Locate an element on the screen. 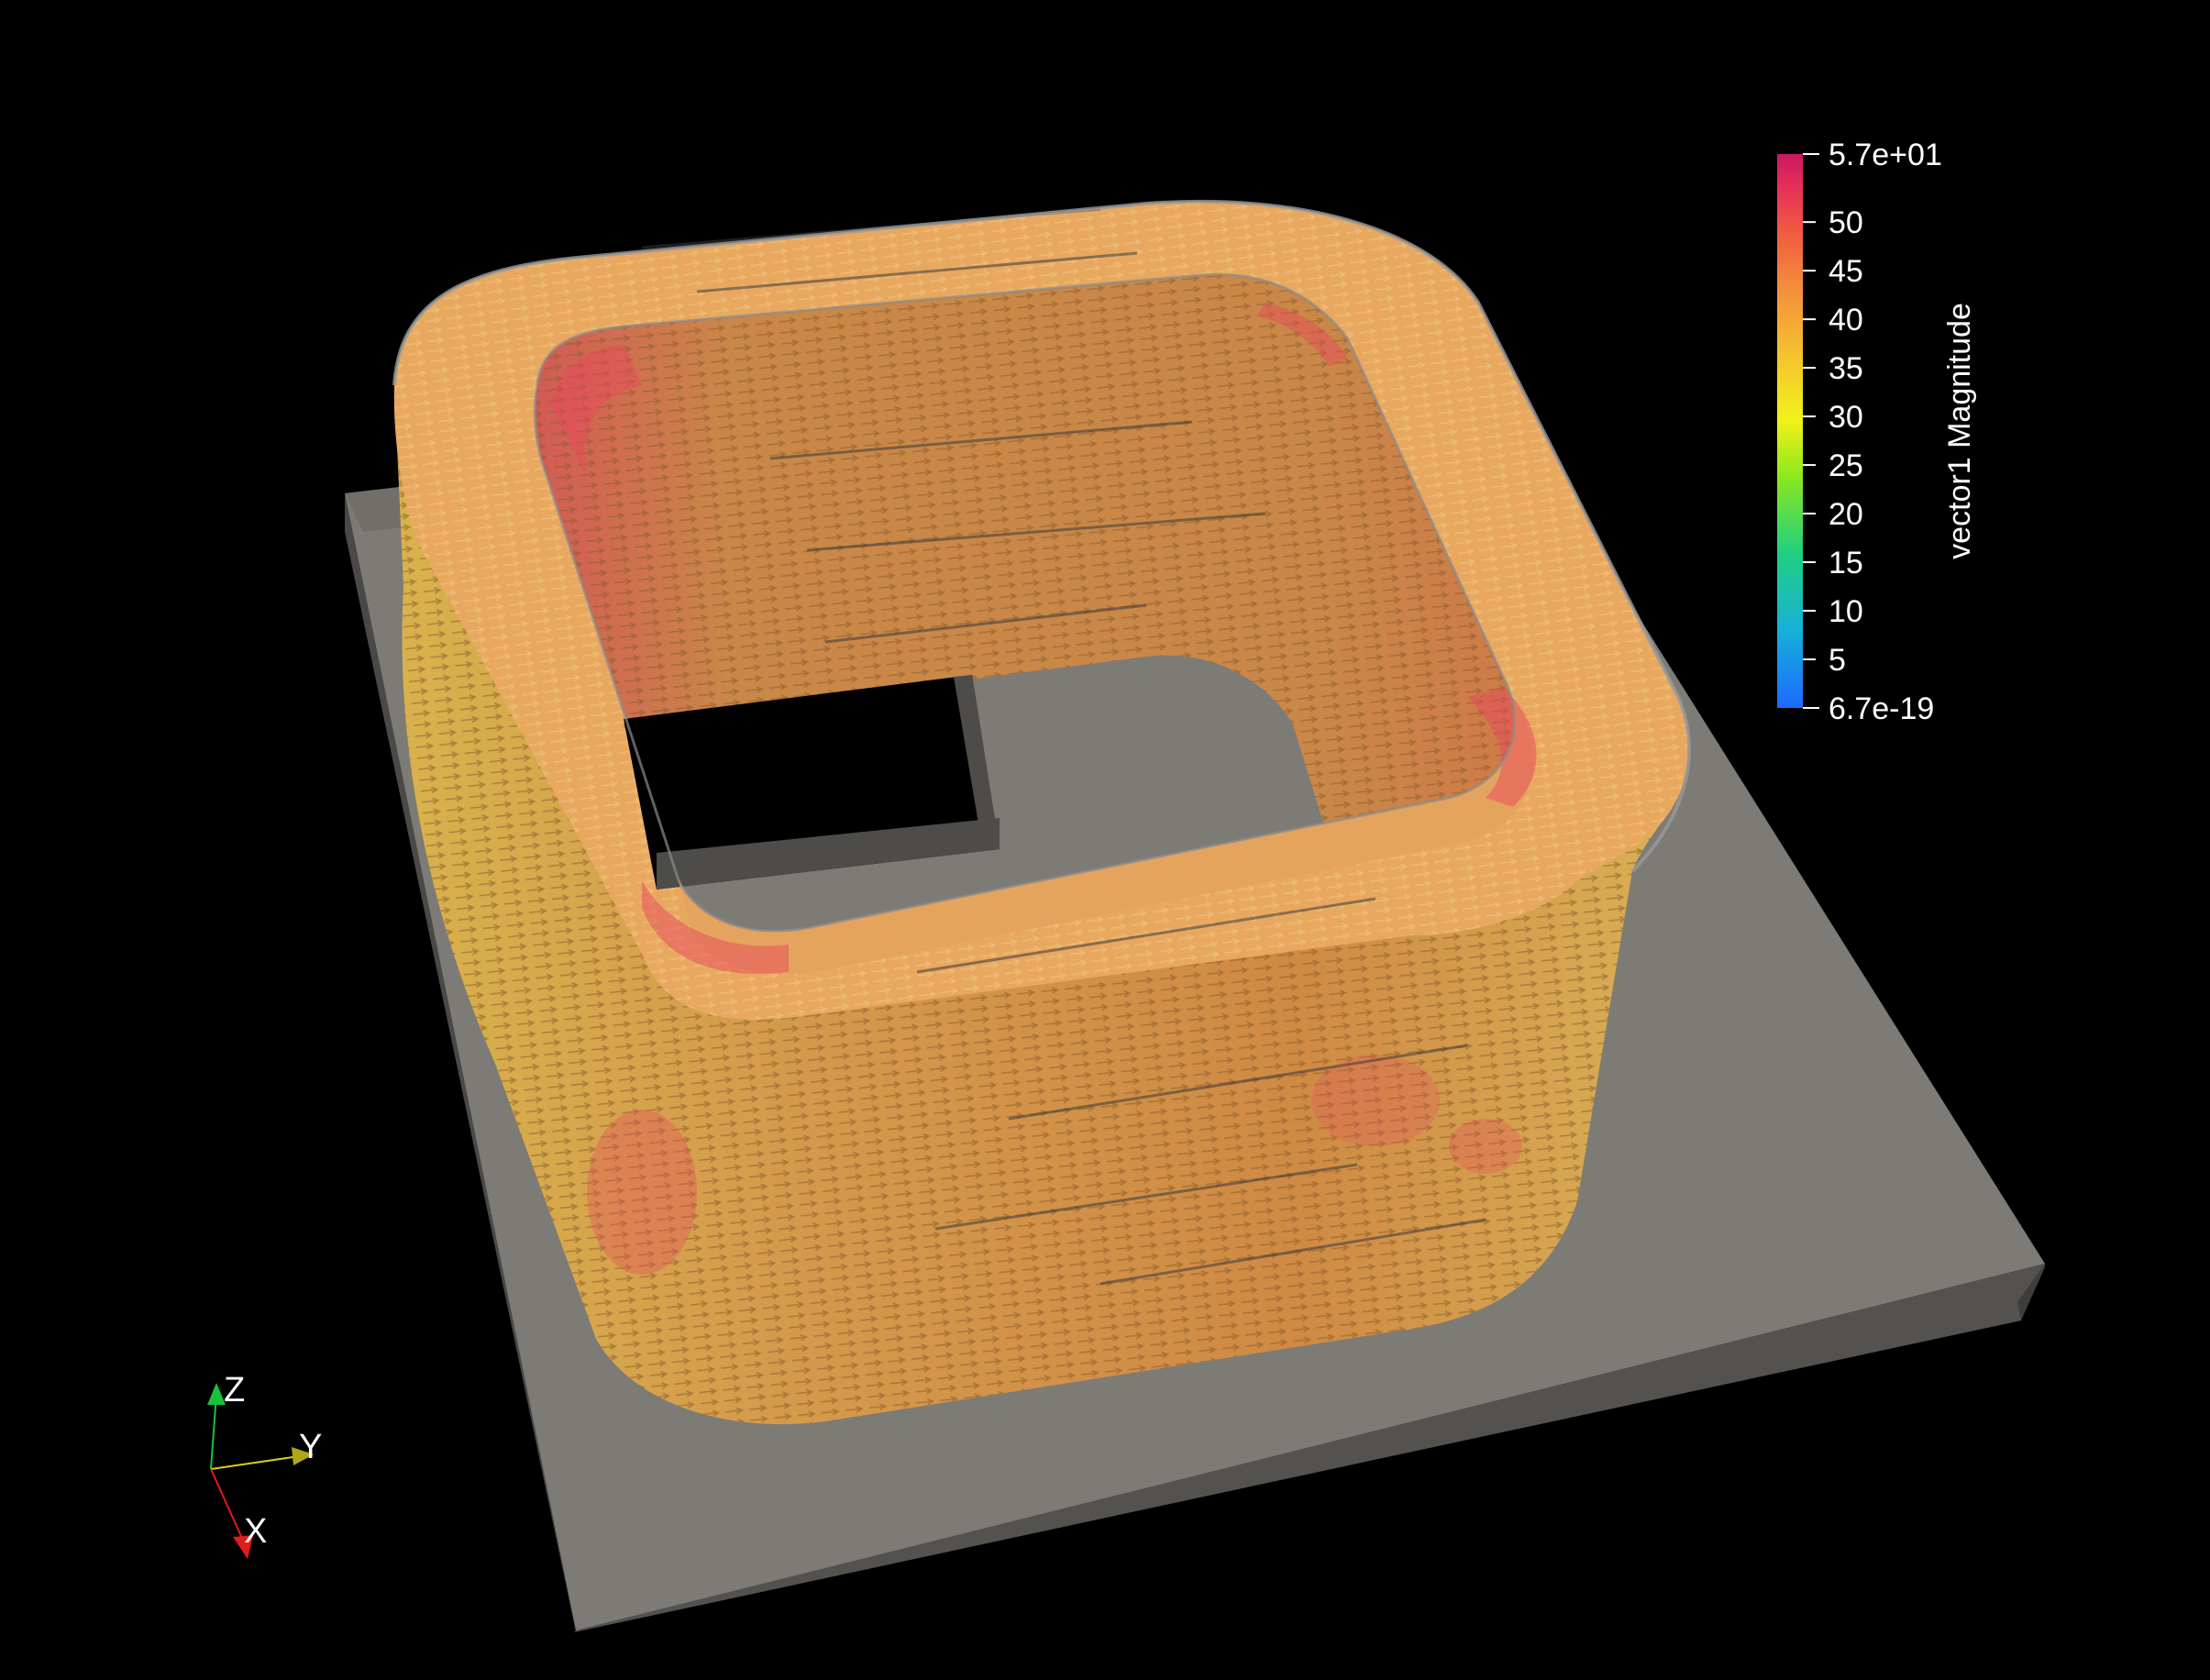 This screenshot has width=2210, height=1680. colorbar-tick-label: 5 is located at coordinates (1837, 660).